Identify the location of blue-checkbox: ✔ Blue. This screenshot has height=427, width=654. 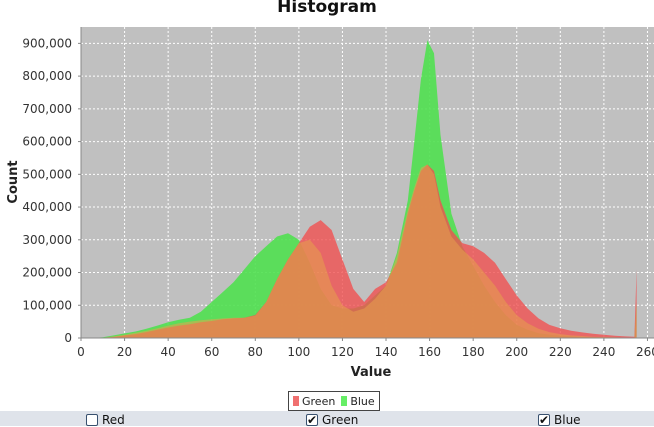
(559, 420).